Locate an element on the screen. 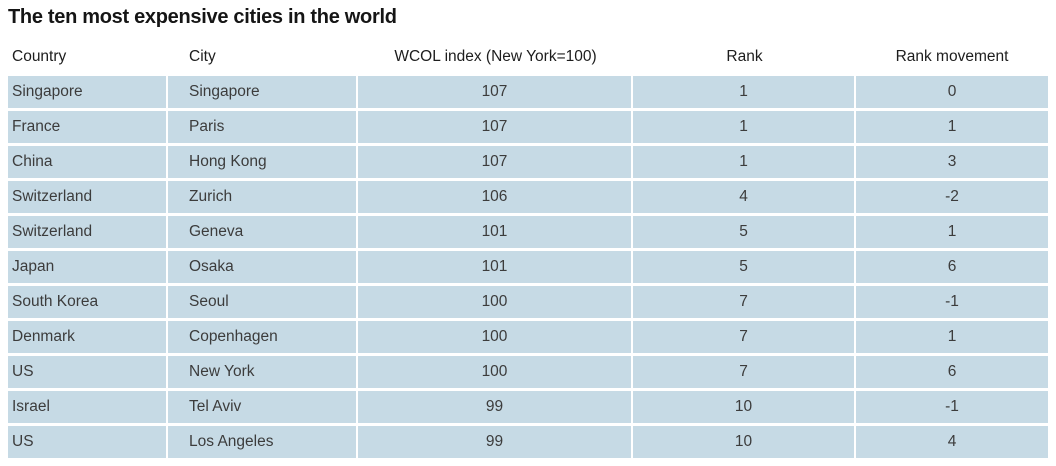 The image size is (1056, 466). cell-city: Los Angeles is located at coordinates (263, 442).